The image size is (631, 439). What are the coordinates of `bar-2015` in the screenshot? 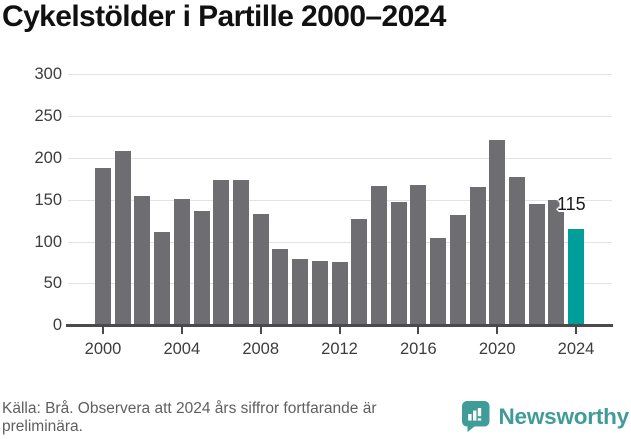 It's located at (398, 263).